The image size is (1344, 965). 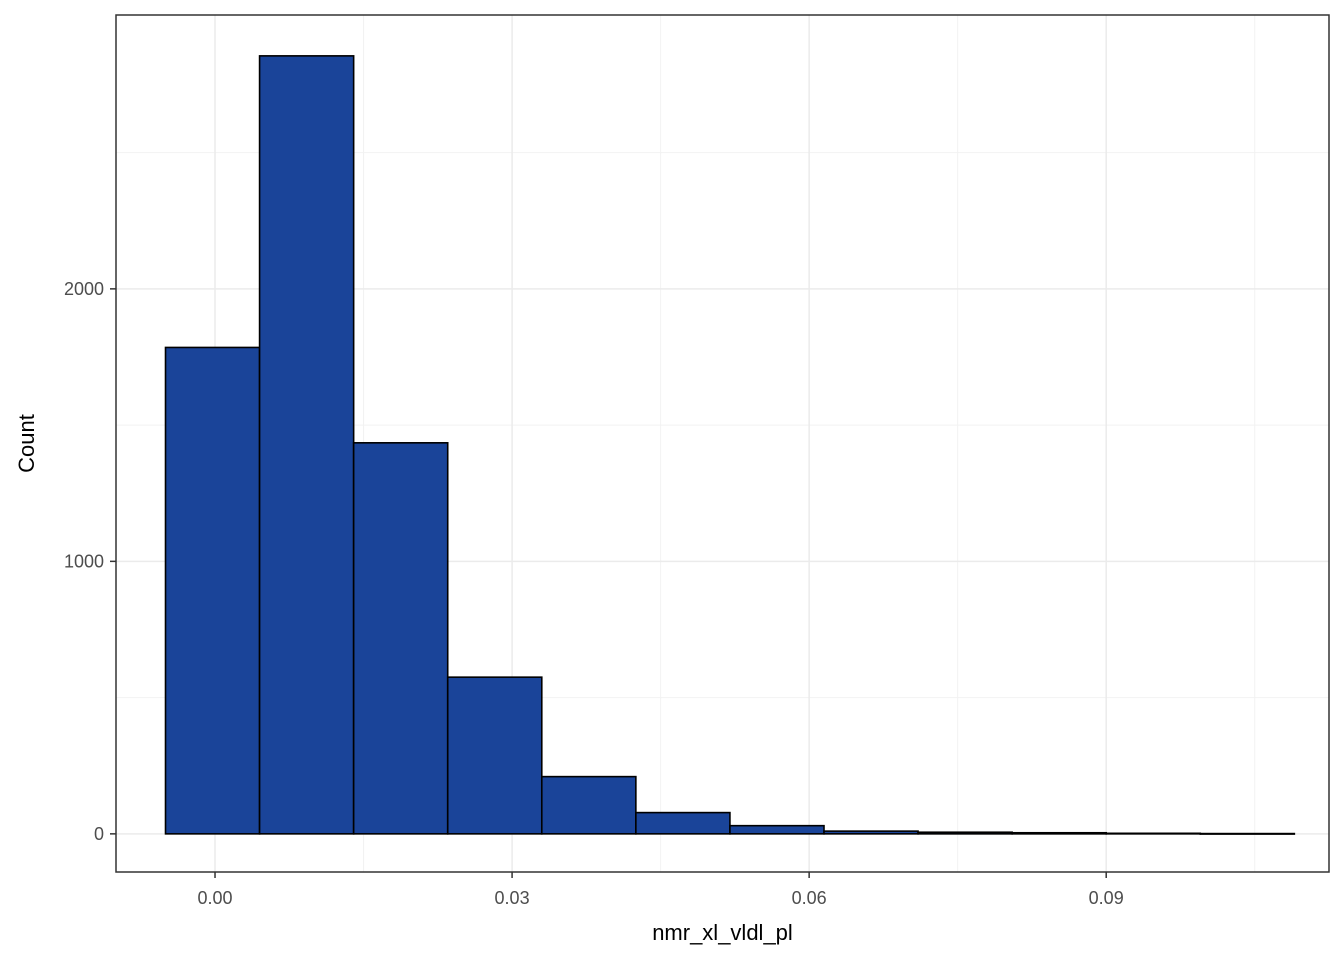 I want to click on x-tick-label: 0.00, so click(x=214, y=898).